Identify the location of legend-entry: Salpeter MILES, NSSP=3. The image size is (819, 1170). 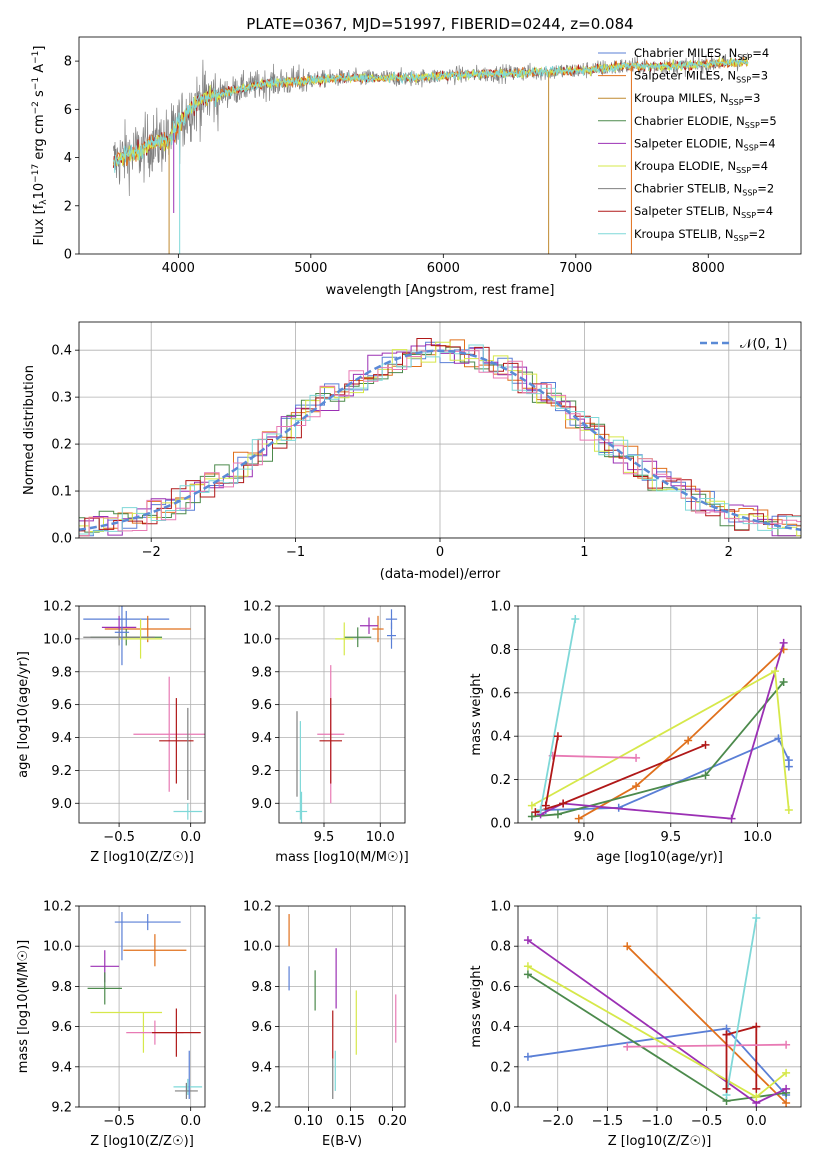
(701, 77).